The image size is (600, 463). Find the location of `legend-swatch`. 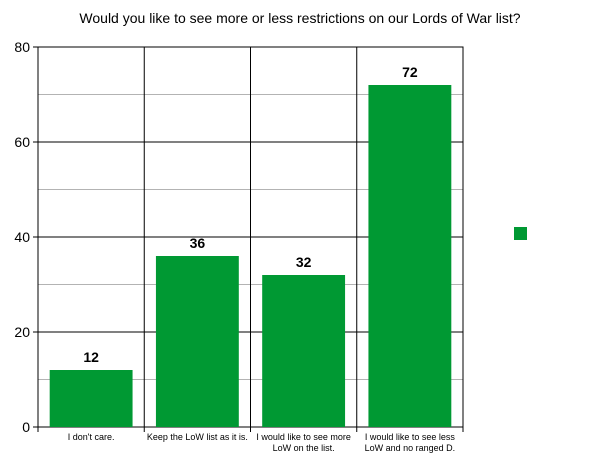

legend-swatch is located at coordinates (520, 233).